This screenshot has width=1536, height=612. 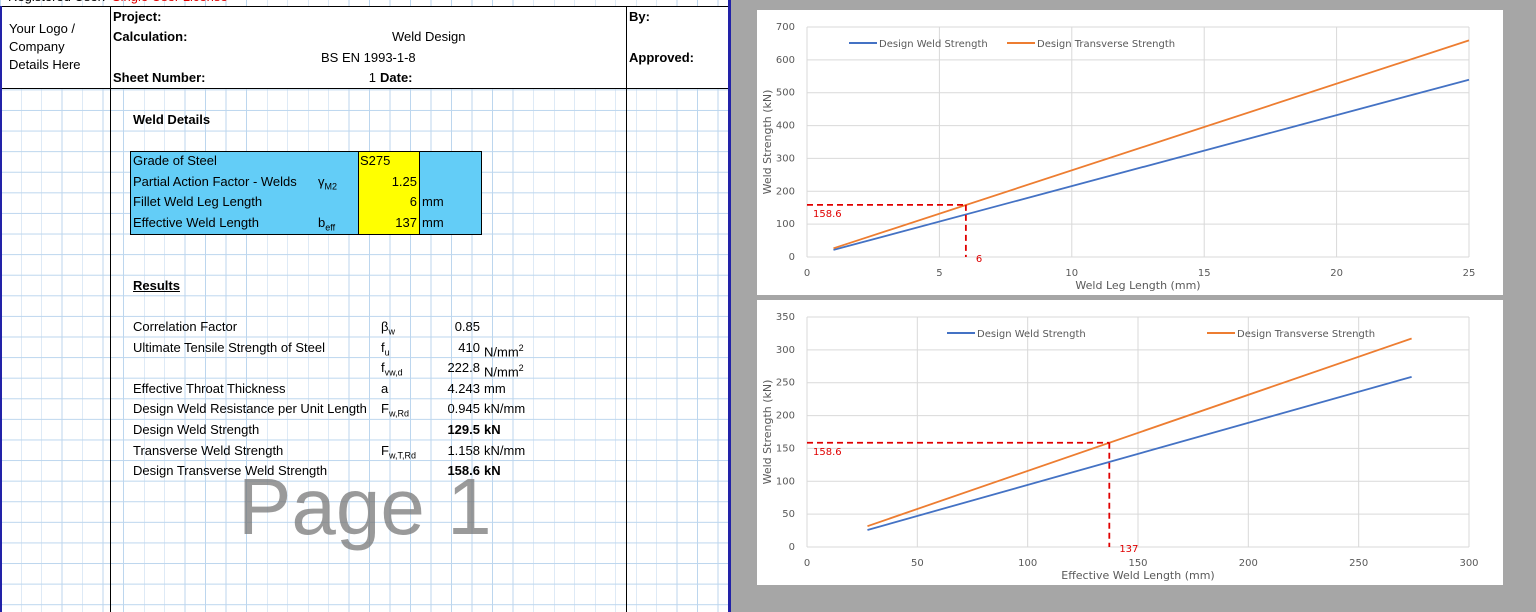 What do you see at coordinates (1137, 563) in the screenshot?
I see `x-tick-label: 150` at bounding box center [1137, 563].